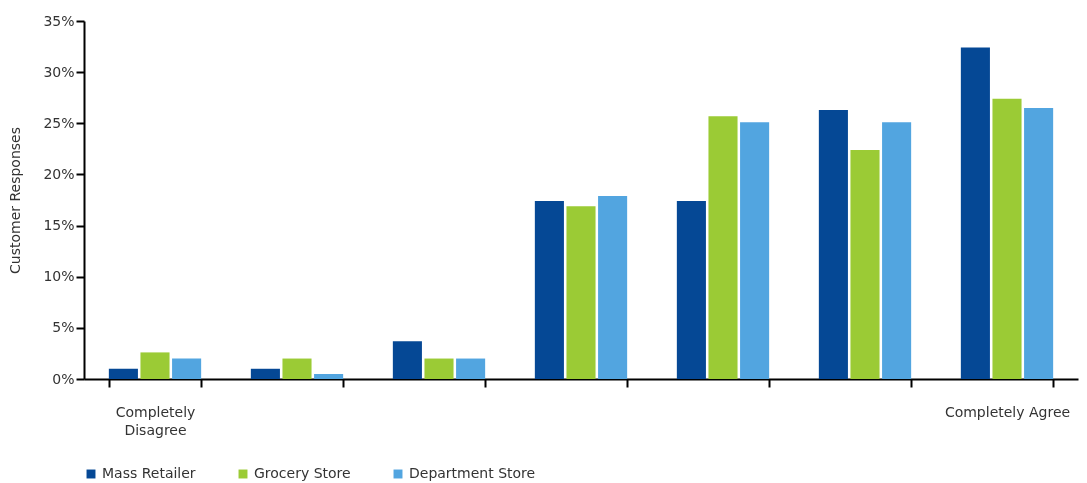  Describe the element at coordinates (1007, 411) in the screenshot. I see `x-tick-label: Completely Agree` at that location.